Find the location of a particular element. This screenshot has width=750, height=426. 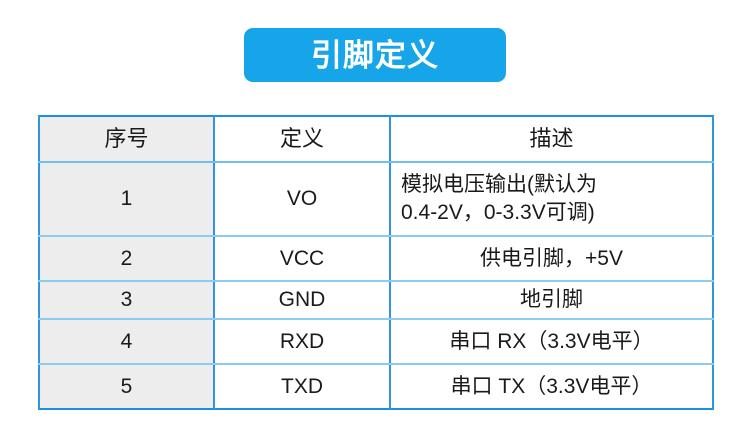

cell-index: 2 is located at coordinates (126, 258).